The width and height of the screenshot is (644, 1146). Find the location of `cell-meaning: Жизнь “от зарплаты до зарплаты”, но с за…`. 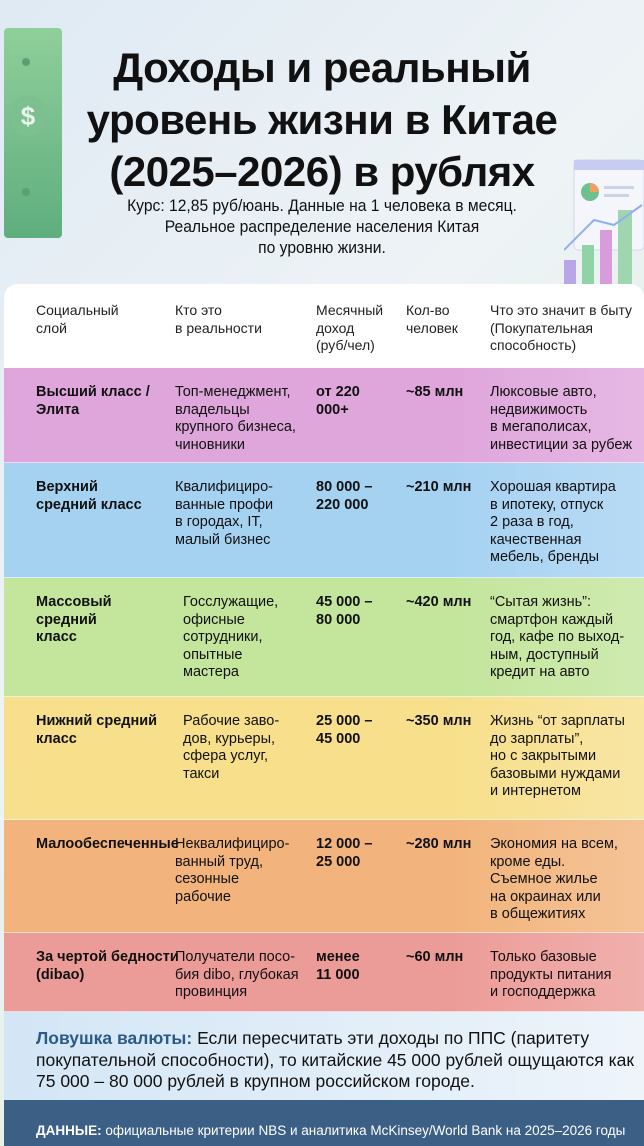

cell-meaning: Жизнь “от зарплаты до зарплаты”, но с за… is located at coordinates (557, 756).